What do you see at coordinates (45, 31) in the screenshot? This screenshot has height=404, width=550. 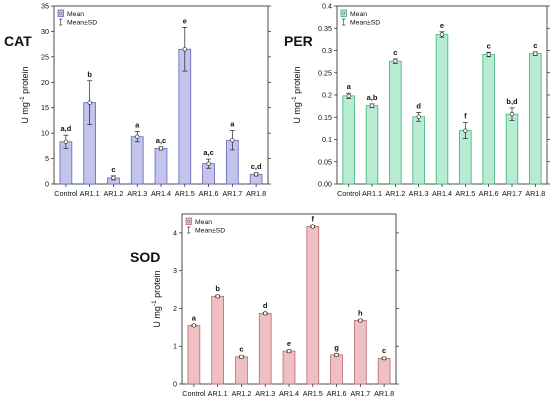 I see `y-tick-label: 30` at bounding box center [45, 31].